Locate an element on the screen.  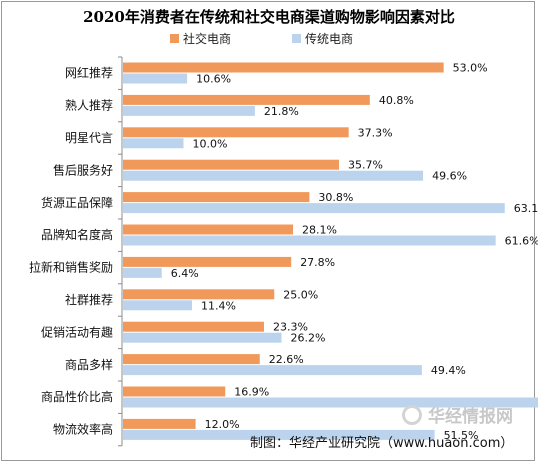
chart-title: 2020年消费者在传统和社交电商渠道购物影响因素对比 is located at coordinates (269, 17).